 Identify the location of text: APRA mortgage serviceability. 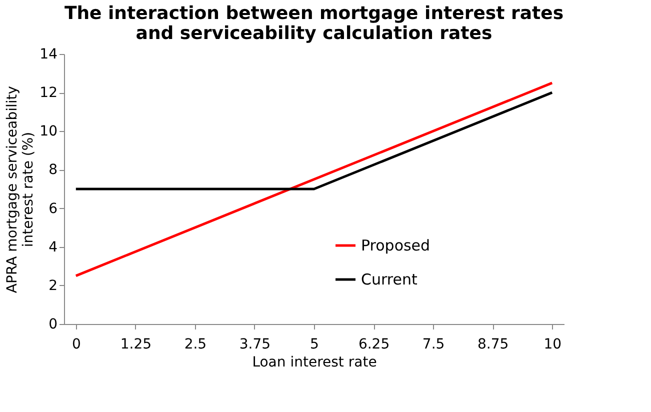
(12, 190).